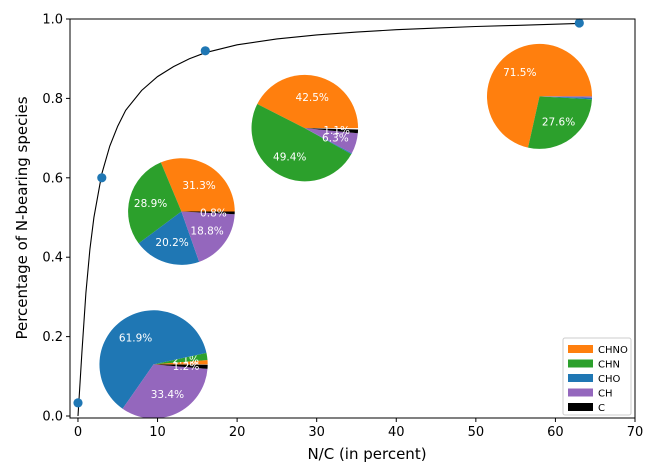 The height and width of the screenshot is (465, 649). Describe the element at coordinates (601, 408) in the screenshot. I see `legend-label: C` at that location.